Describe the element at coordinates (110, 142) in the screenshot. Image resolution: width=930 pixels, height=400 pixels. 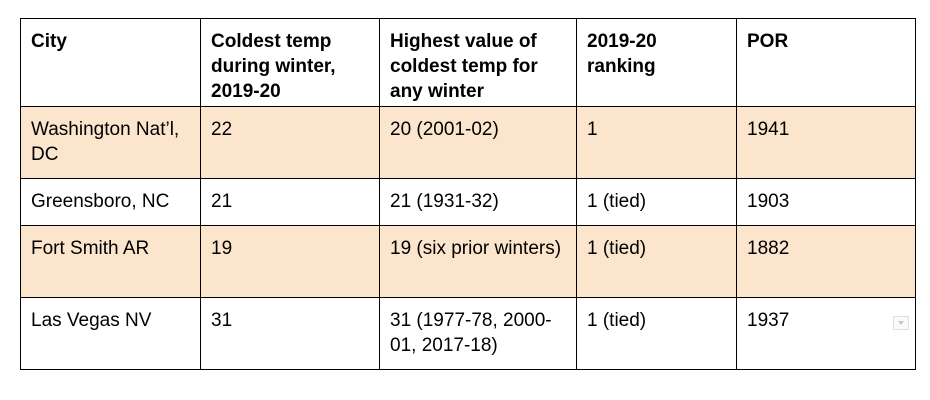
I see `cell-city: Washington Nat’l, DC` at that location.